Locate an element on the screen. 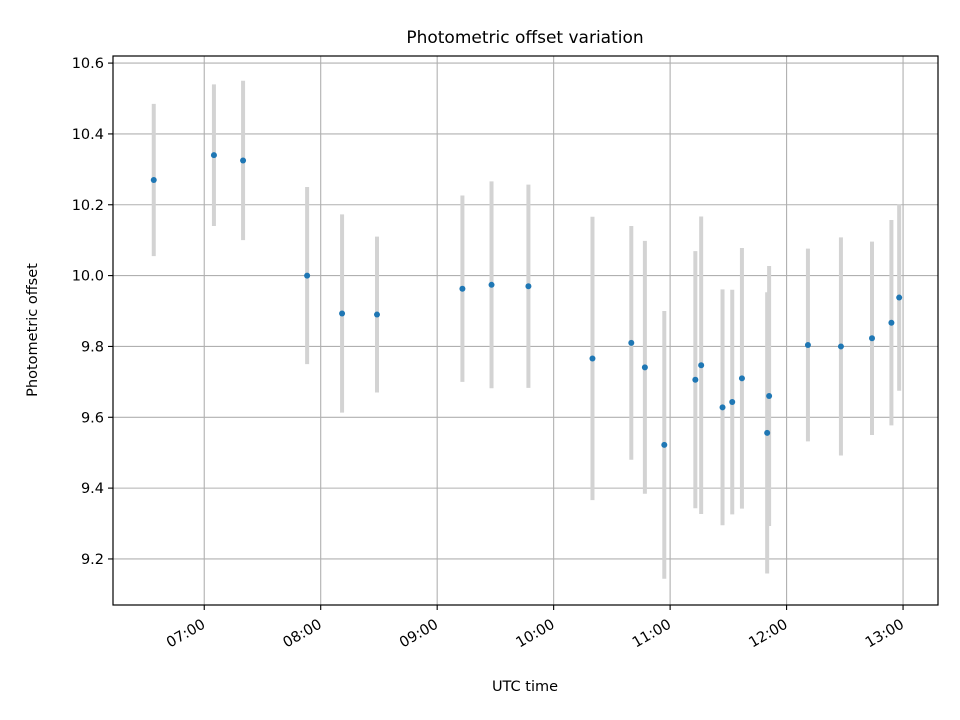 The height and width of the screenshot is (720, 960). y-tick-label: 10.2 is located at coordinates (88, 206).